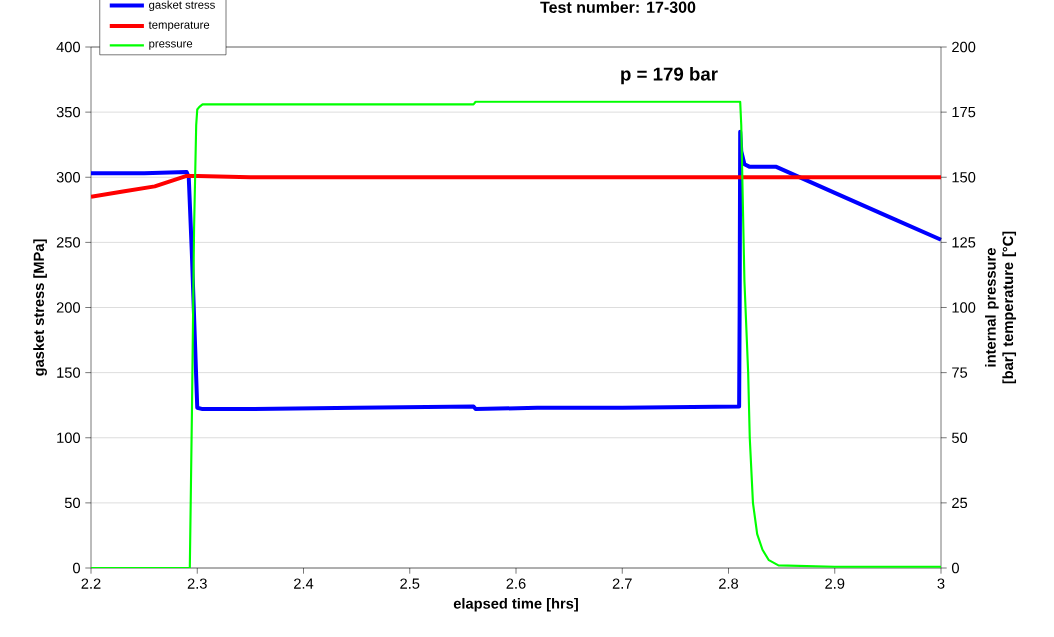  I want to click on x-tick-label: 3, so click(941, 583).